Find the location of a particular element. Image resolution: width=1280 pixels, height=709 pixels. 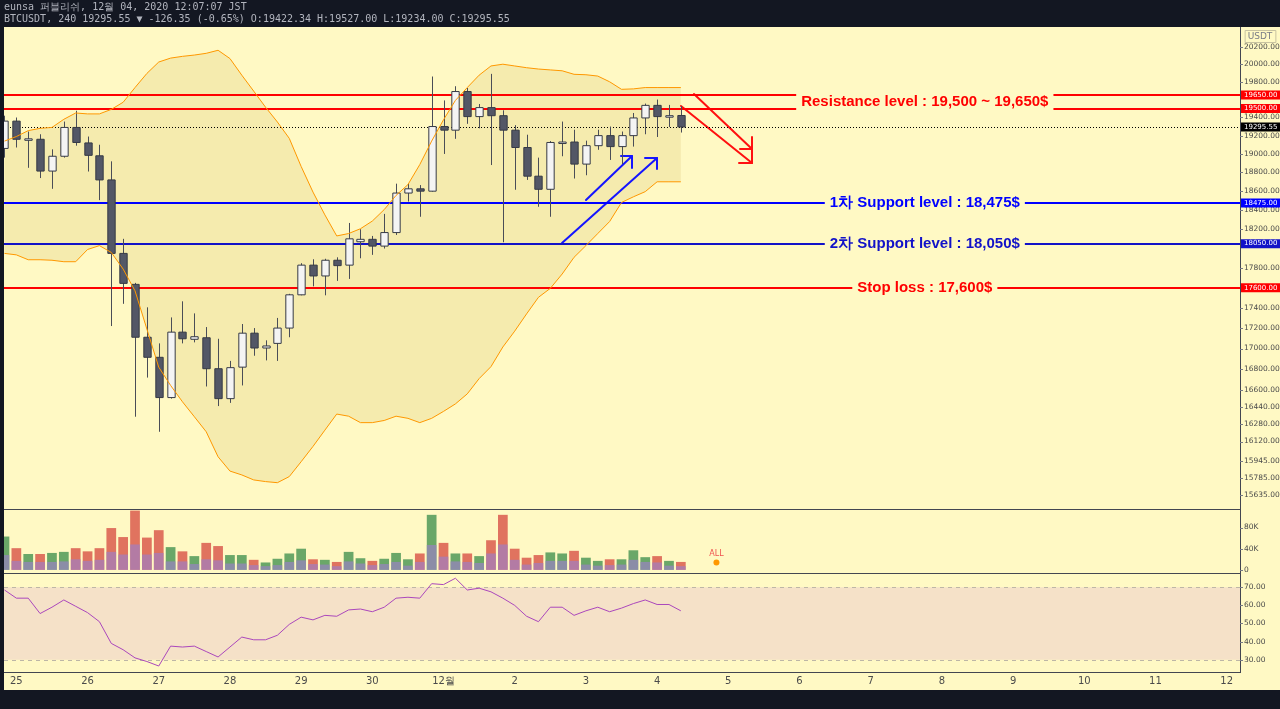

chart-title: eunsa 퍼블리쉬, 12월 04, 2020 12:07:07 JST is located at coordinates (126, 7).